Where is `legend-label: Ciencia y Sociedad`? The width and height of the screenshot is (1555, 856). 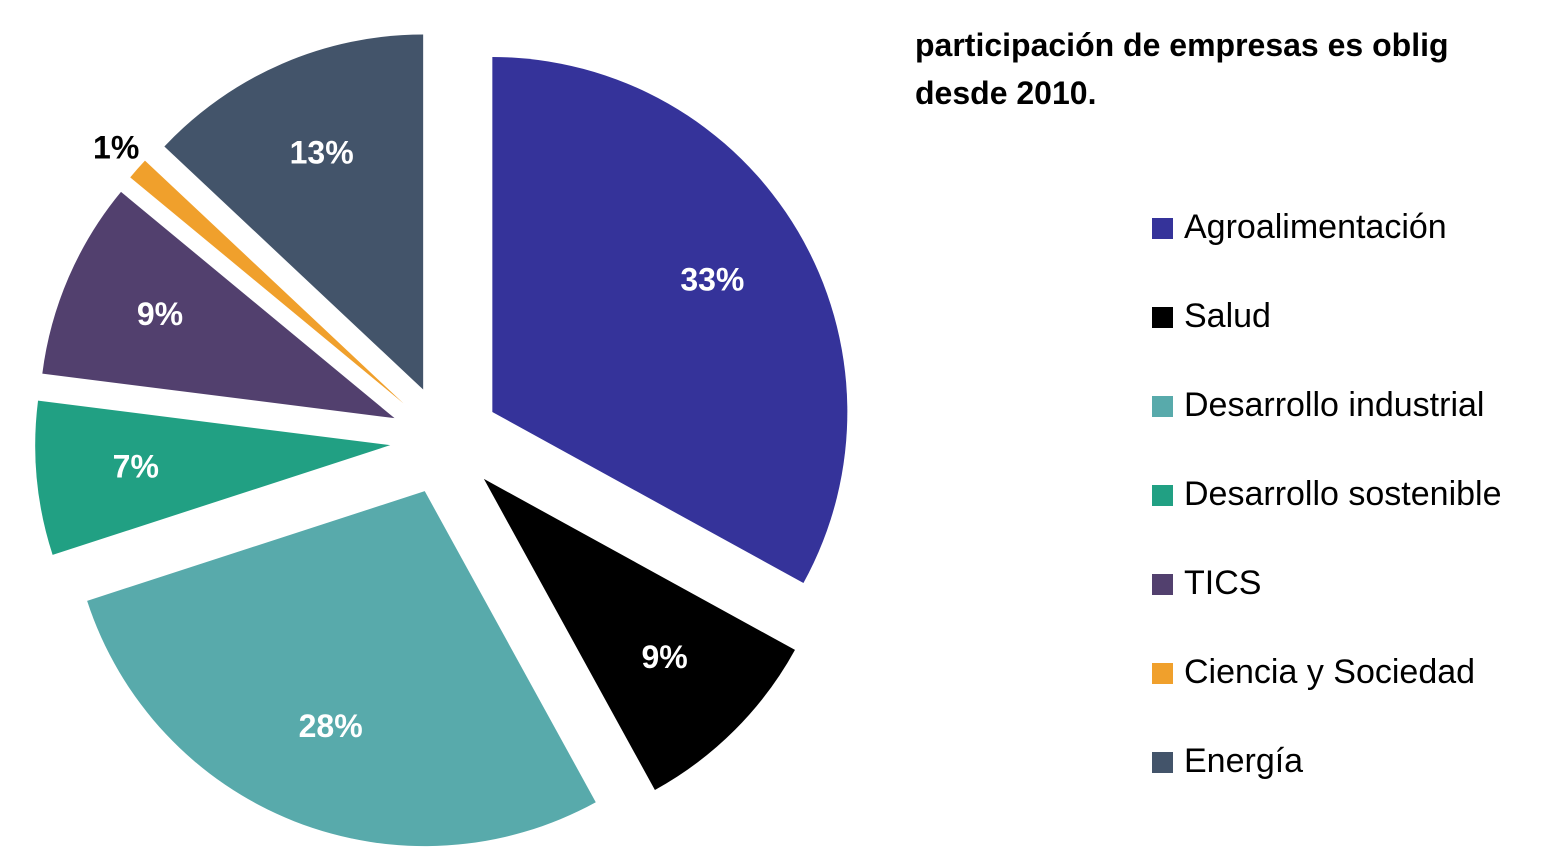
legend-label: Ciencia y Sociedad is located at coordinates (1329, 672).